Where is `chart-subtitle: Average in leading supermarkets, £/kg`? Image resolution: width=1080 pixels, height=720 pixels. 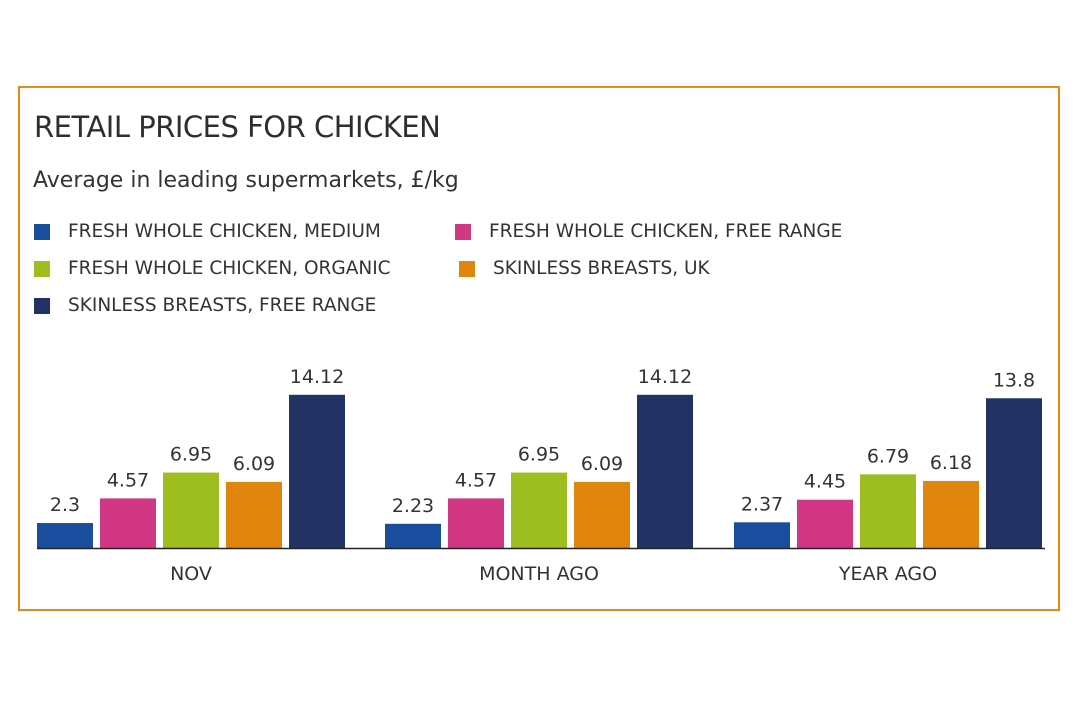 chart-subtitle: Average in leading supermarkets, £/kg is located at coordinates (246, 180).